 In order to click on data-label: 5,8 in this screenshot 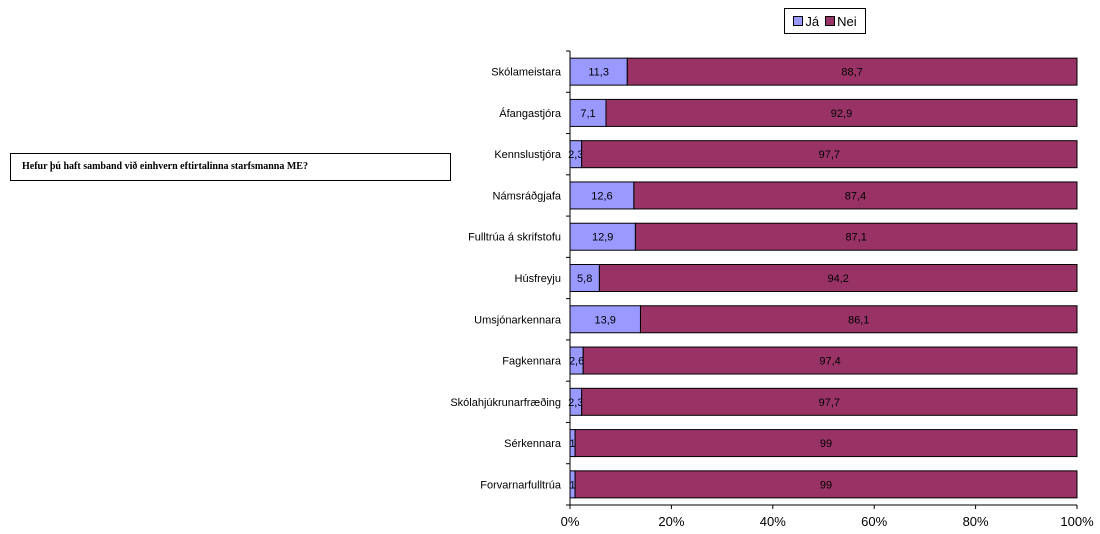, I will do `click(584, 279)`.